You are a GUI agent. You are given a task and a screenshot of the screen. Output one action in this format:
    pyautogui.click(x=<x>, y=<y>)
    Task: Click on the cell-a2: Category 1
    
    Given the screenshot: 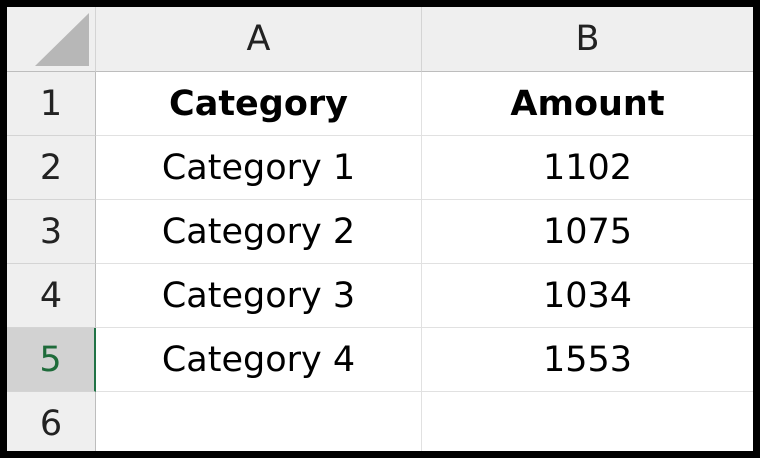 What is the action you would take?
    pyautogui.click(x=259, y=168)
    